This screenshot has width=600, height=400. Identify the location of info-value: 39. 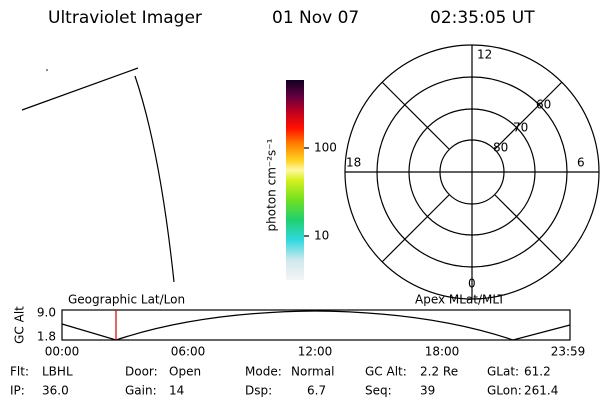
(427, 391).